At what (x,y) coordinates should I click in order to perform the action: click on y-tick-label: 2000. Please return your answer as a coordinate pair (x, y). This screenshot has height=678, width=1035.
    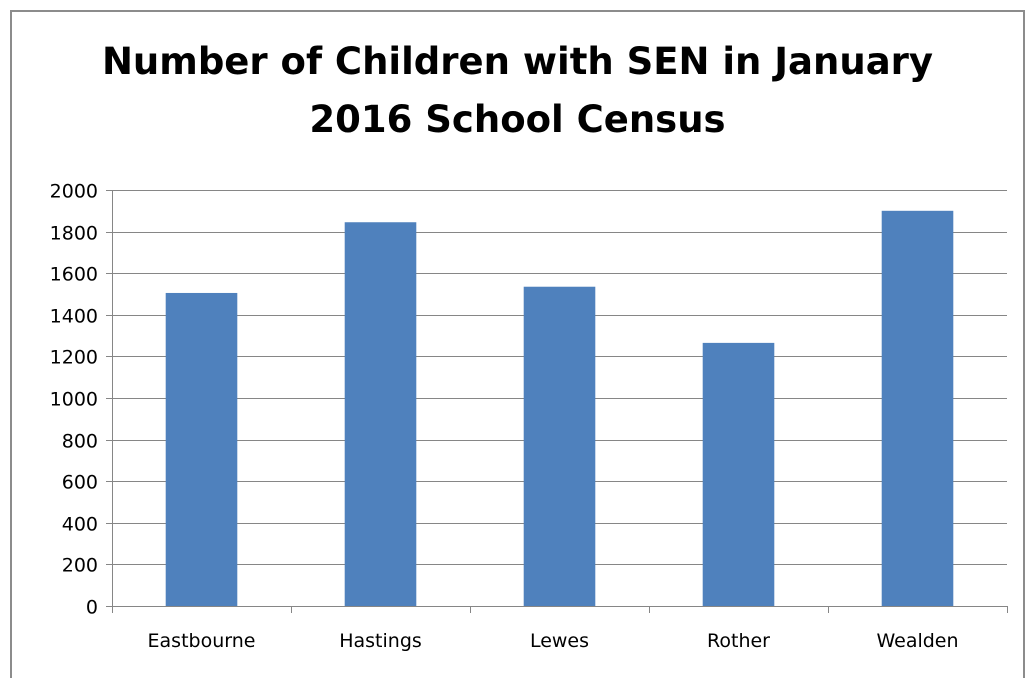
    Looking at the image, I should click on (74, 192).